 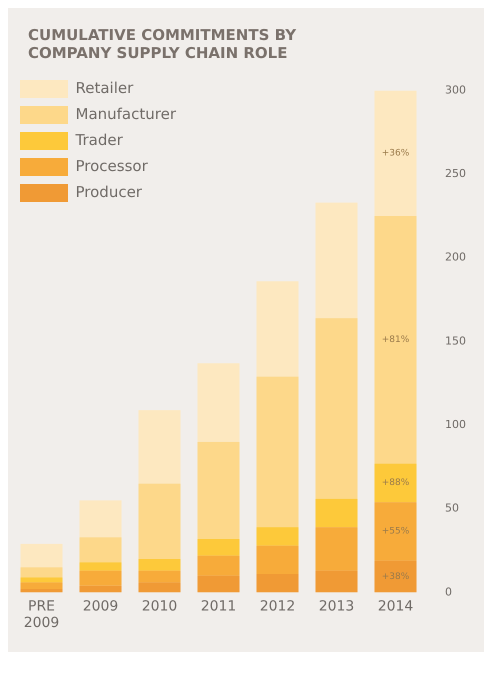 I want to click on legend-label: Processor, so click(x=112, y=165).